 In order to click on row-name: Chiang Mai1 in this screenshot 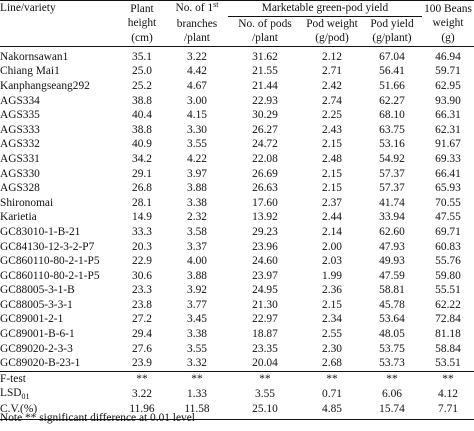, I will do `click(30, 71)`.